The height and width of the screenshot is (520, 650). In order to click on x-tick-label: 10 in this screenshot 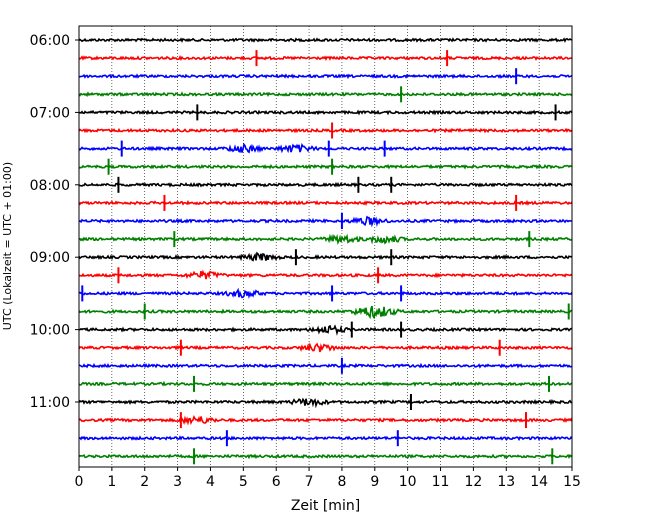, I will do `click(408, 482)`.